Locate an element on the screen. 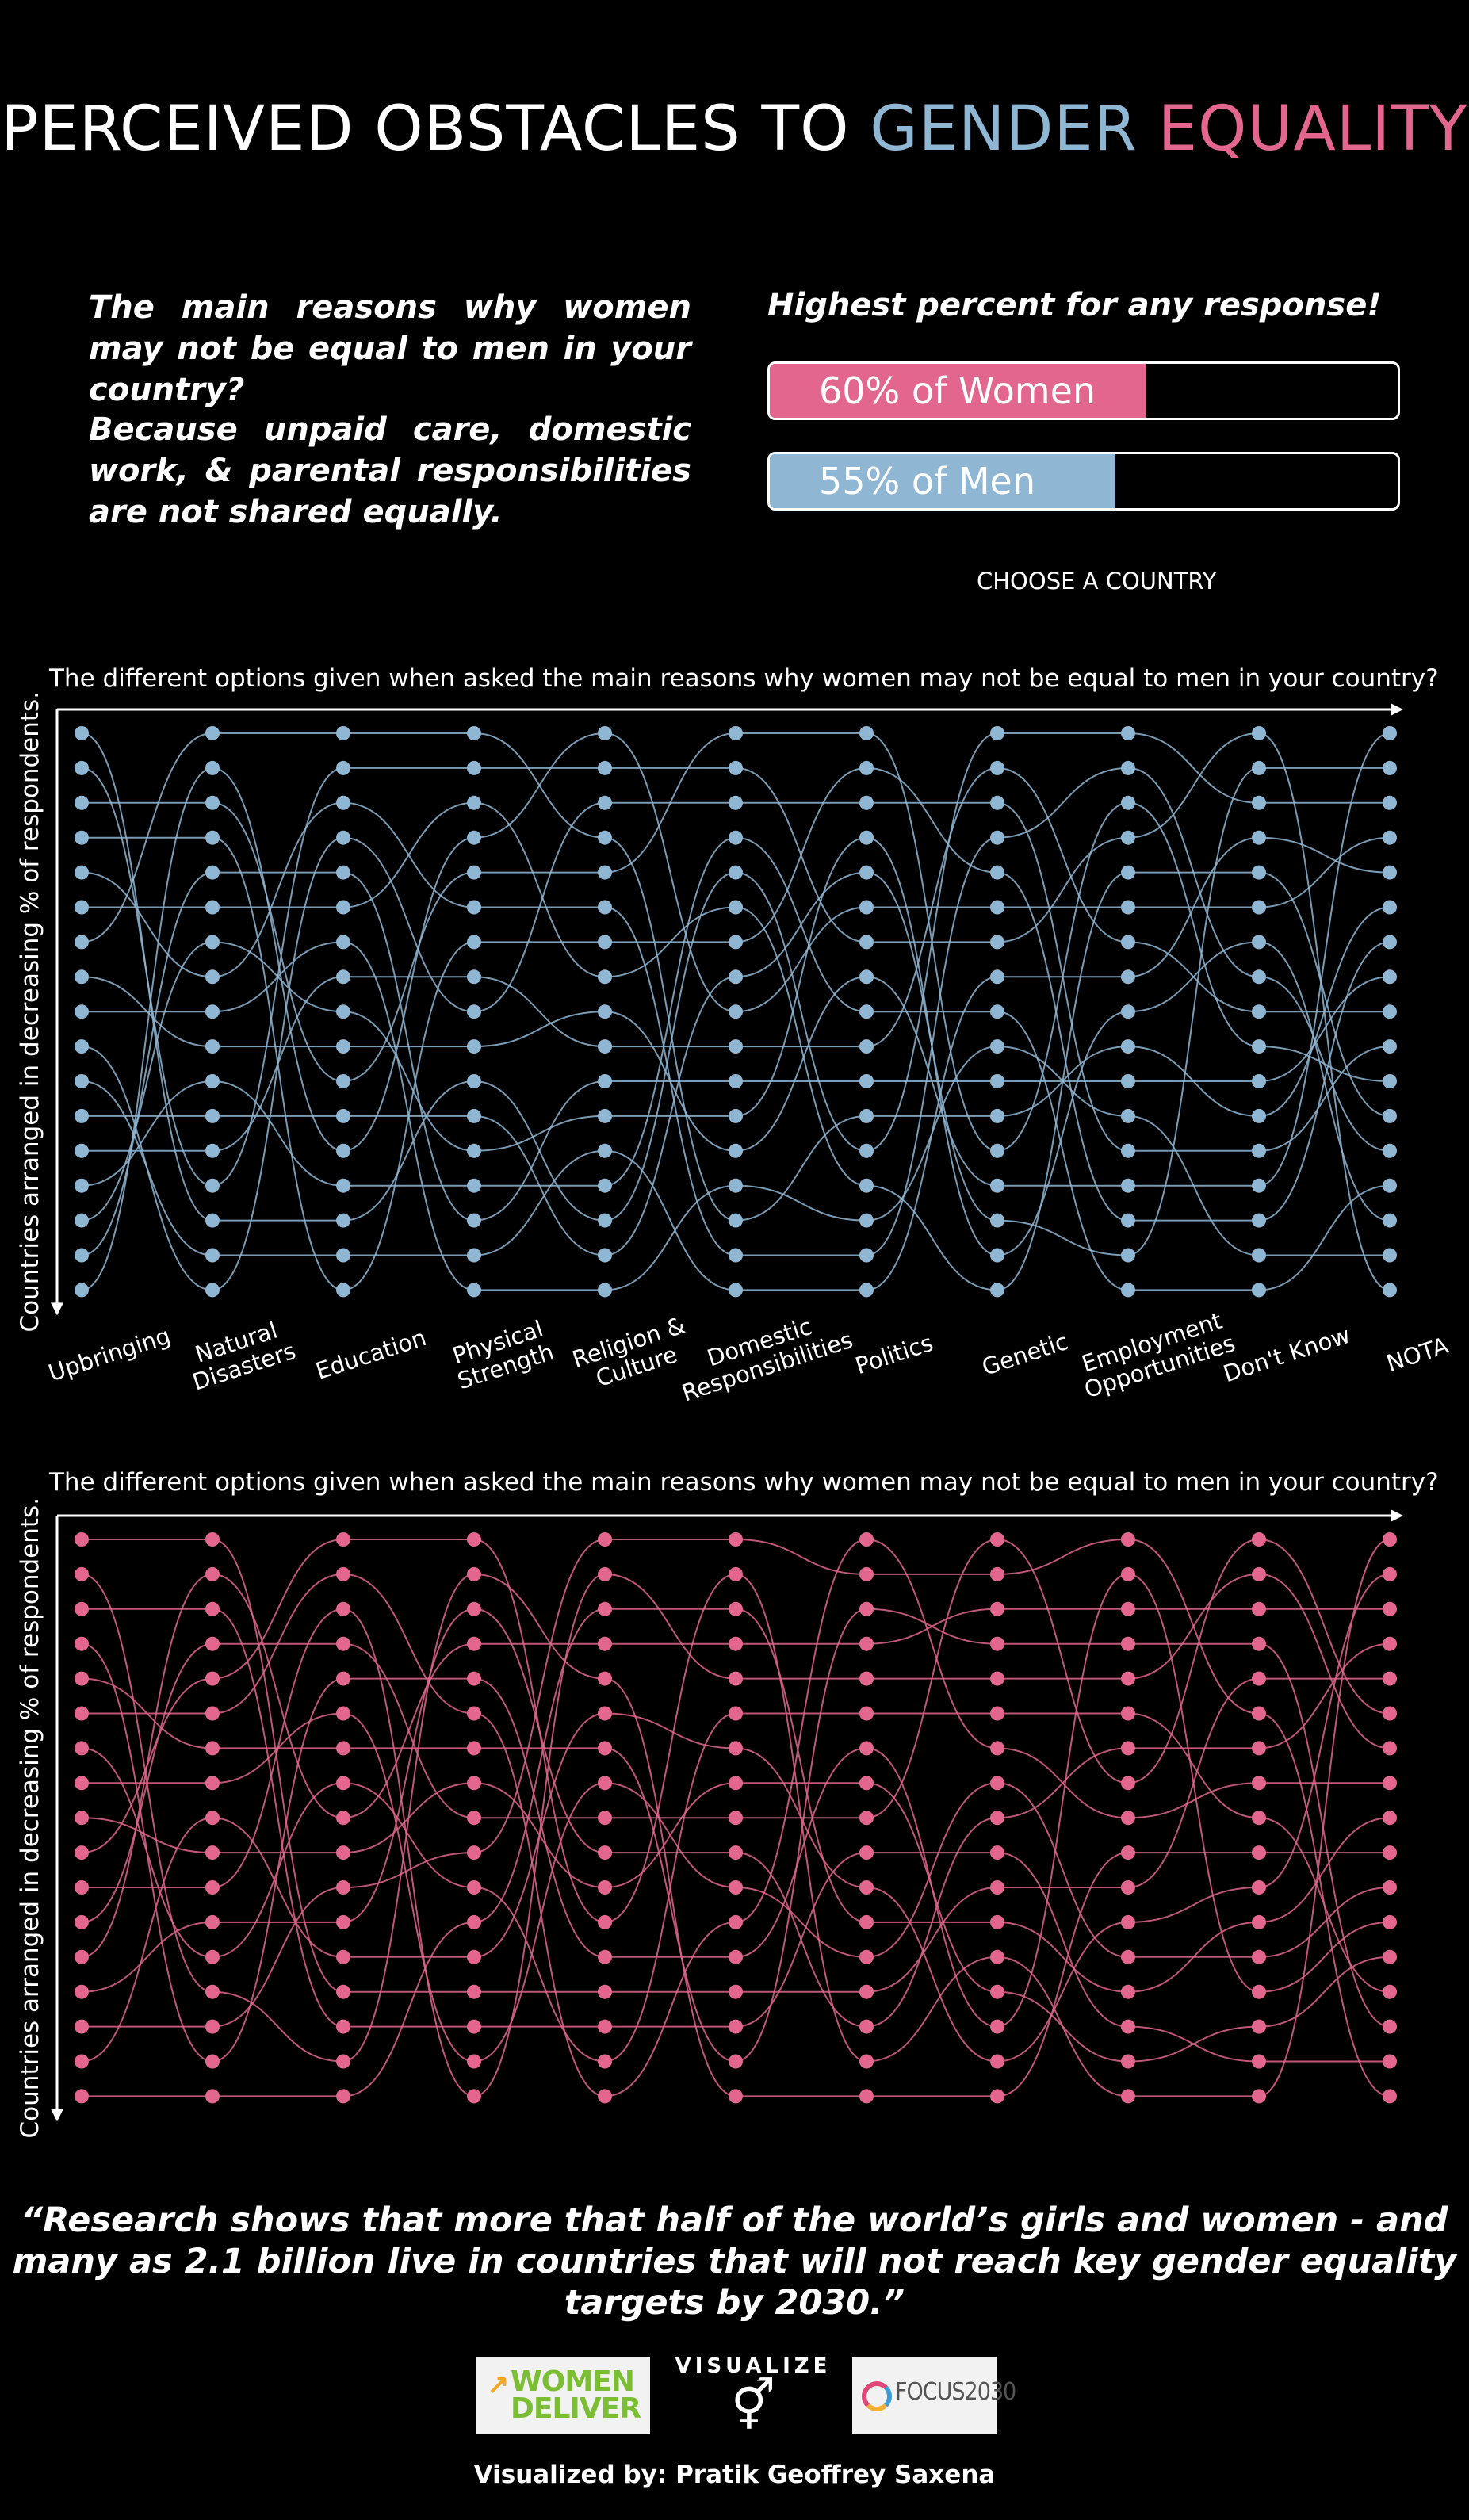 This screenshot has height=2520, width=1469. highest-percent-label: Highest percent for any response! is located at coordinates (1074, 305).